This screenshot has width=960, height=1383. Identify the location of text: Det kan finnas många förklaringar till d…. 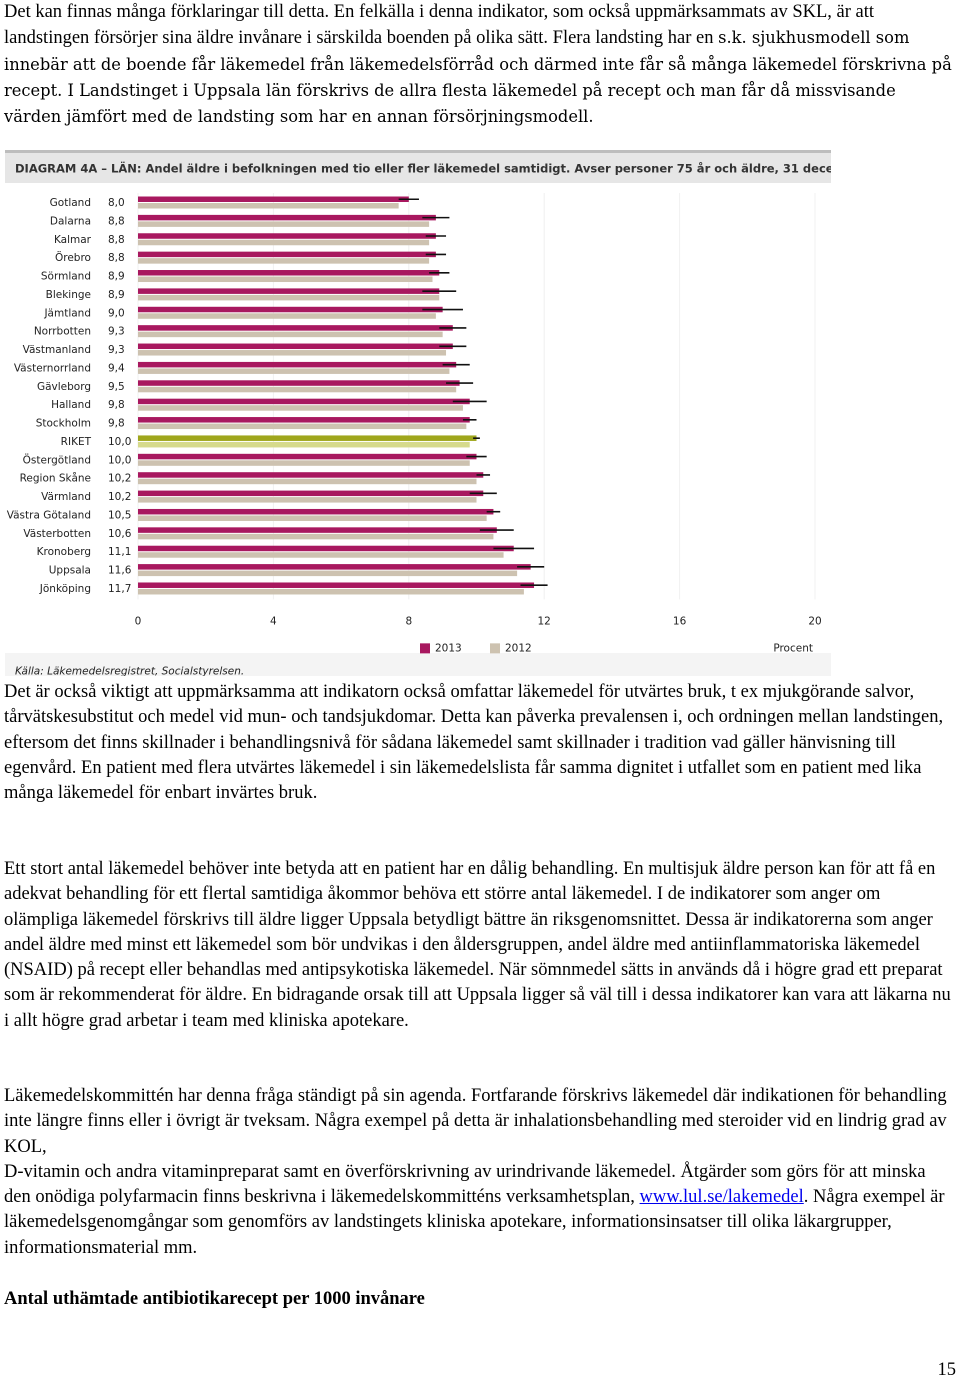
(439, 25).